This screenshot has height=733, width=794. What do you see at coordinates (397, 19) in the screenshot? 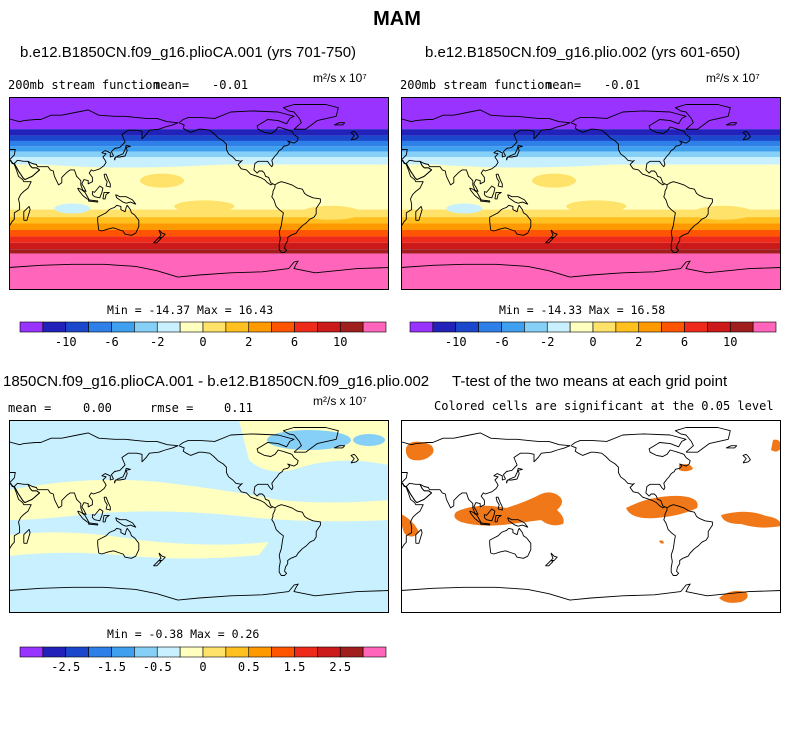
I see `figure-title: MAM` at bounding box center [397, 19].